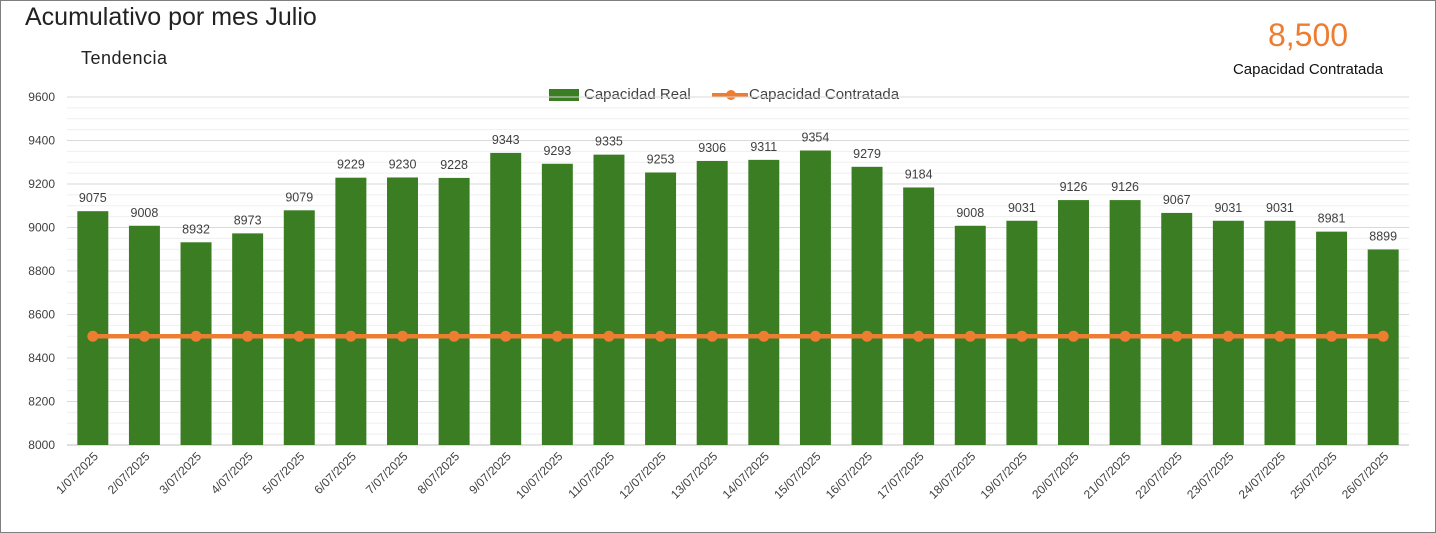  What do you see at coordinates (1383, 236) in the screenshot?
I see `bar-data-label: 8899` at bounding box center [1383, 236].